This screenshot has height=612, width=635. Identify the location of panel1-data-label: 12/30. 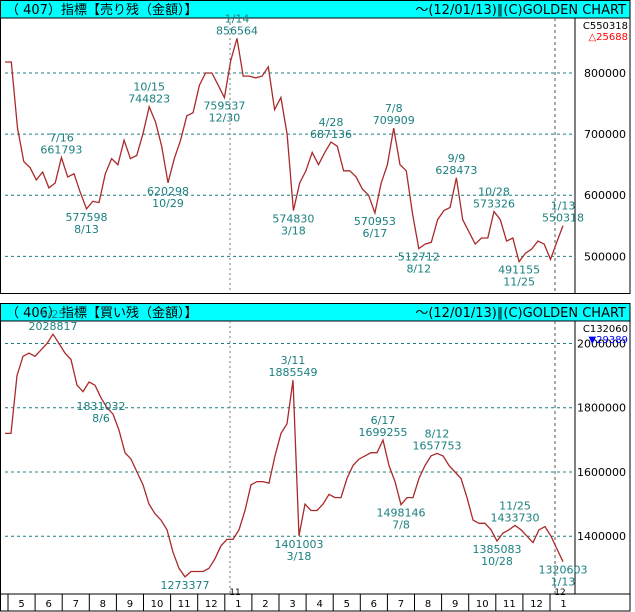
(225, 118).